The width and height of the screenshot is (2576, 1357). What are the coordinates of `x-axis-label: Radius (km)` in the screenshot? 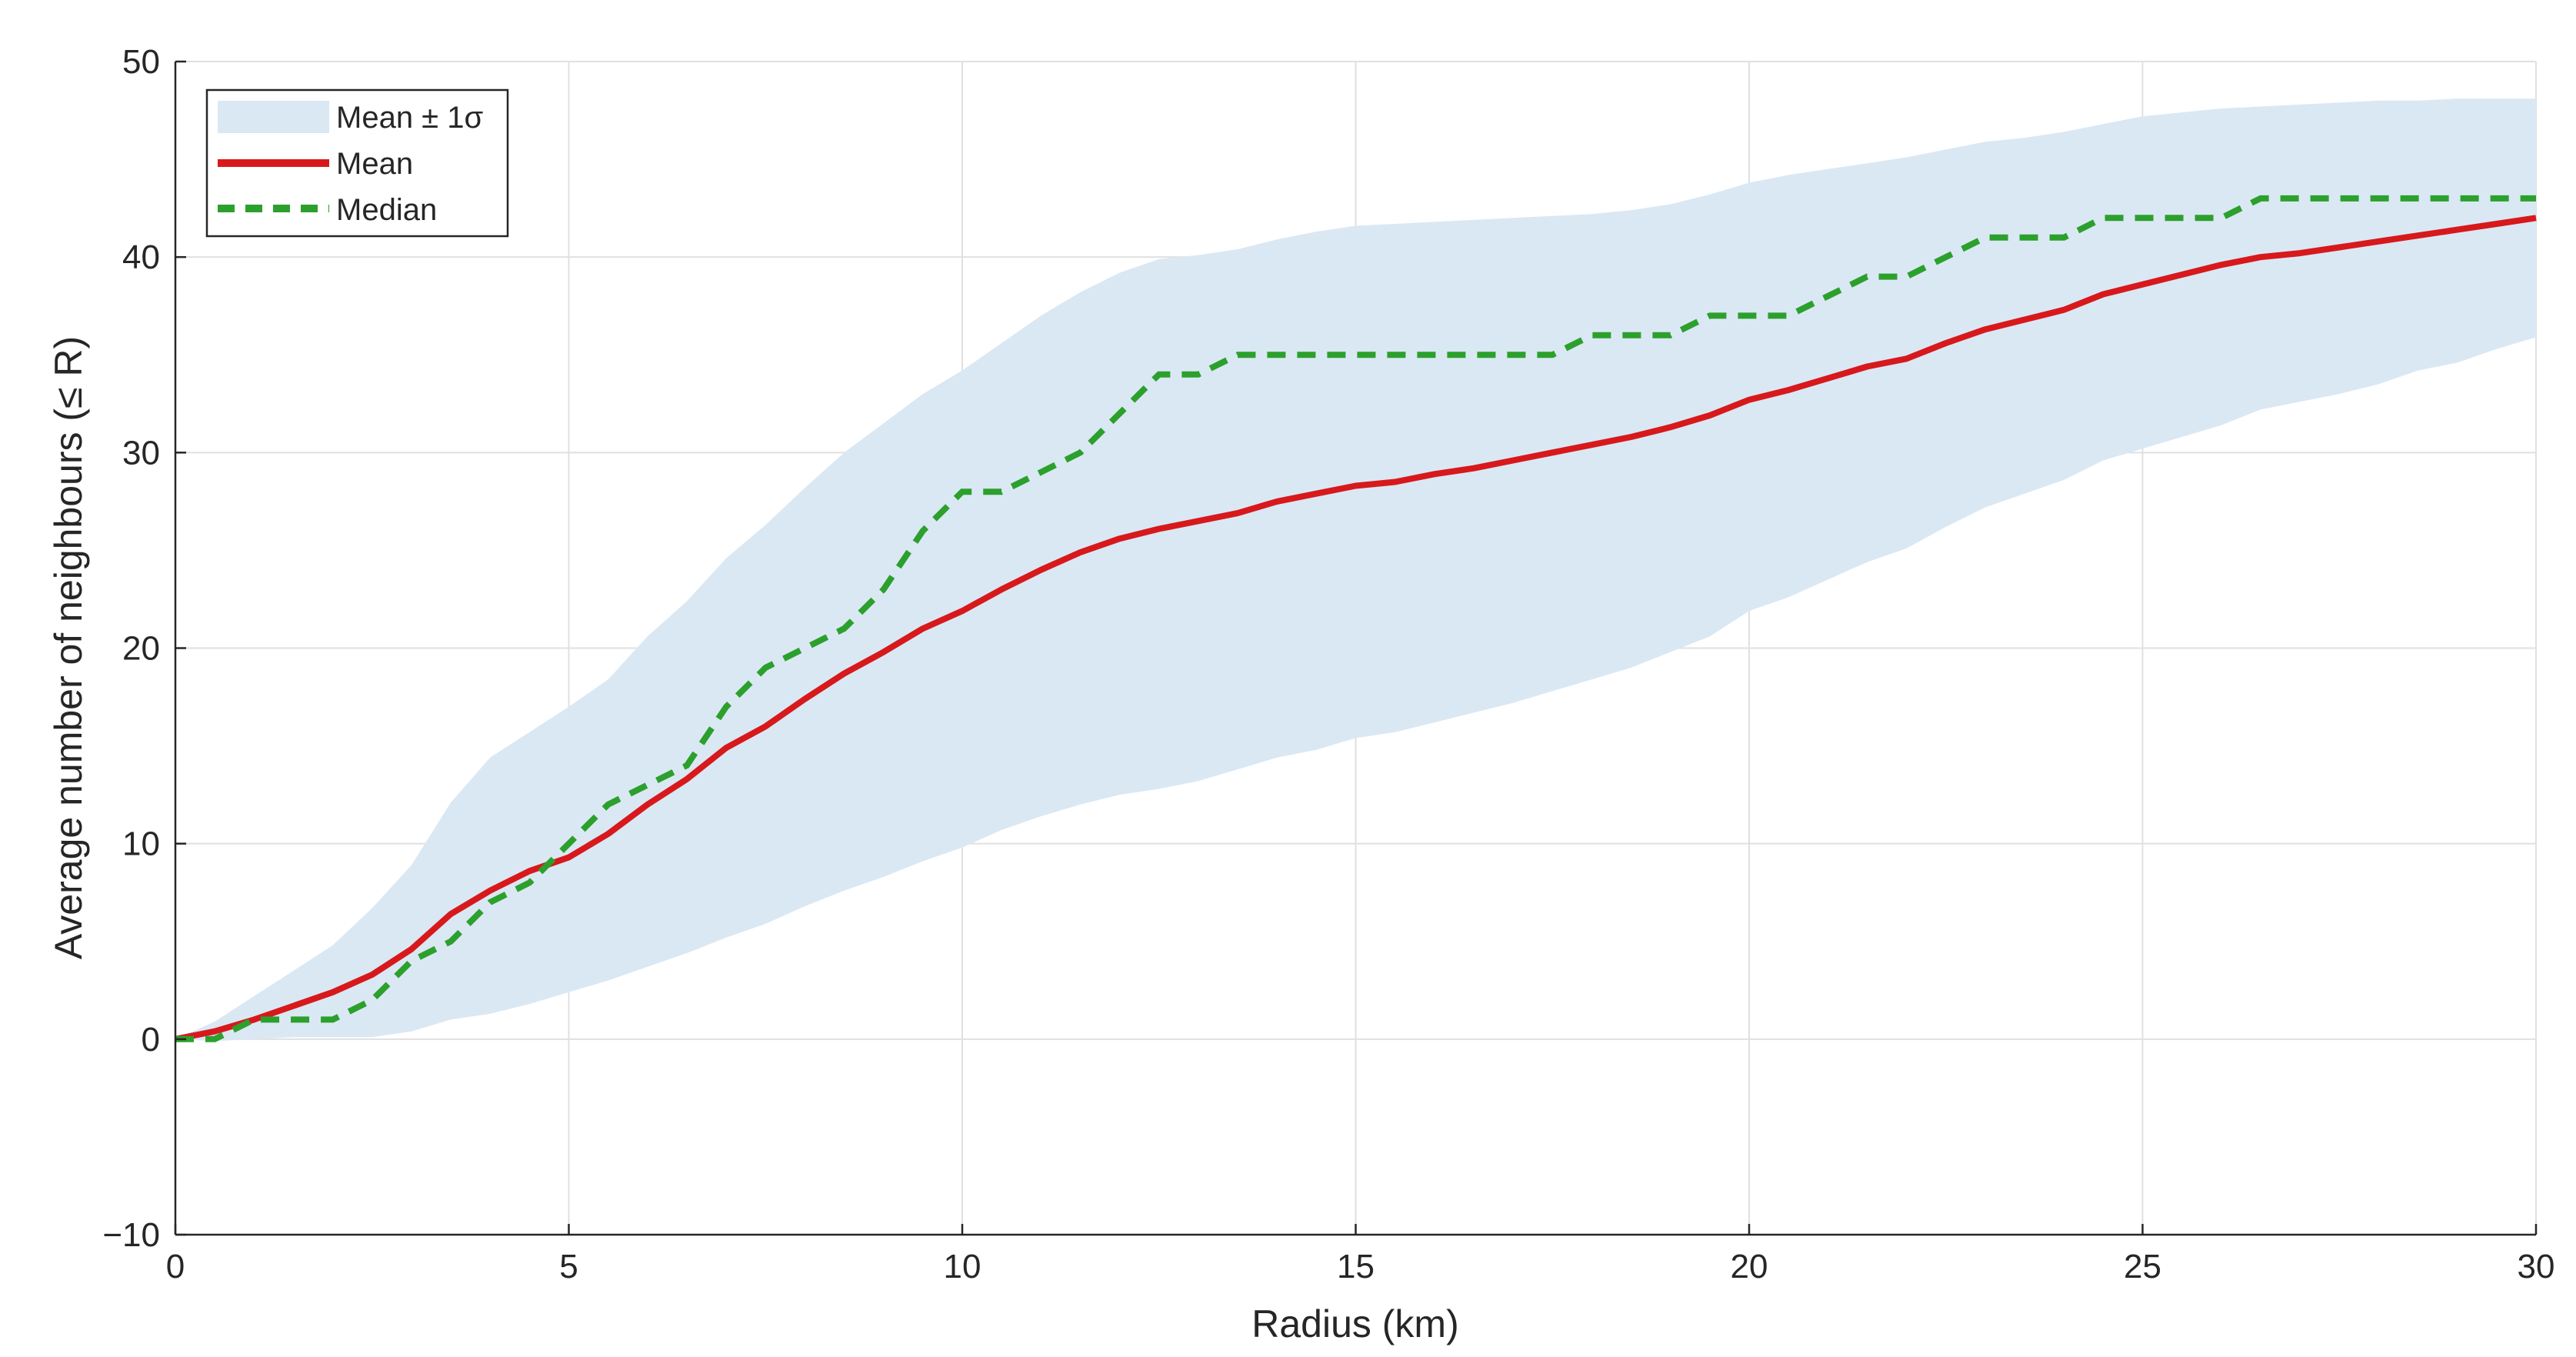 It's located at (1354, 1323).